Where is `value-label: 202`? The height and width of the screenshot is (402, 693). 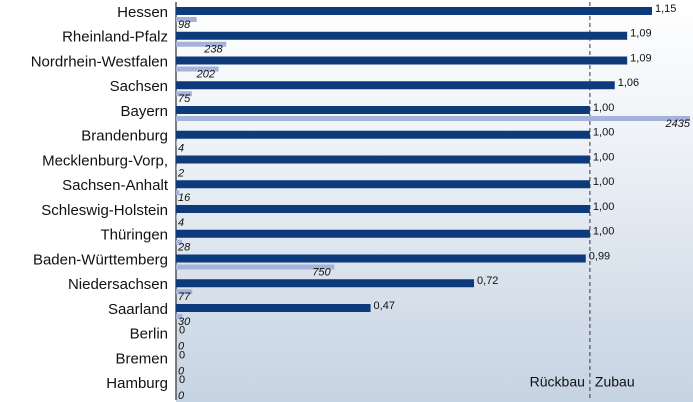 value-label: 202 is located at coordinates (205, 74).